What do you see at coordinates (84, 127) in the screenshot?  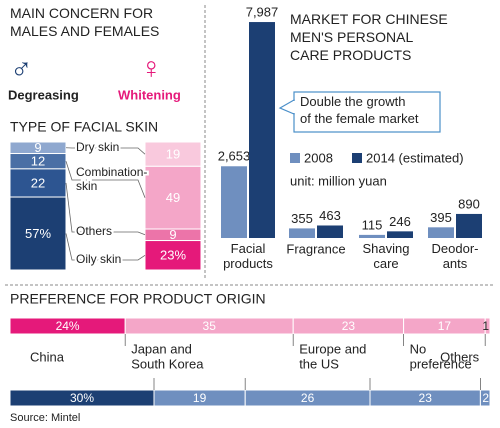 I see `skin-title: TYPE OF FACIAL SKIN` at bounding box center [84, 127].